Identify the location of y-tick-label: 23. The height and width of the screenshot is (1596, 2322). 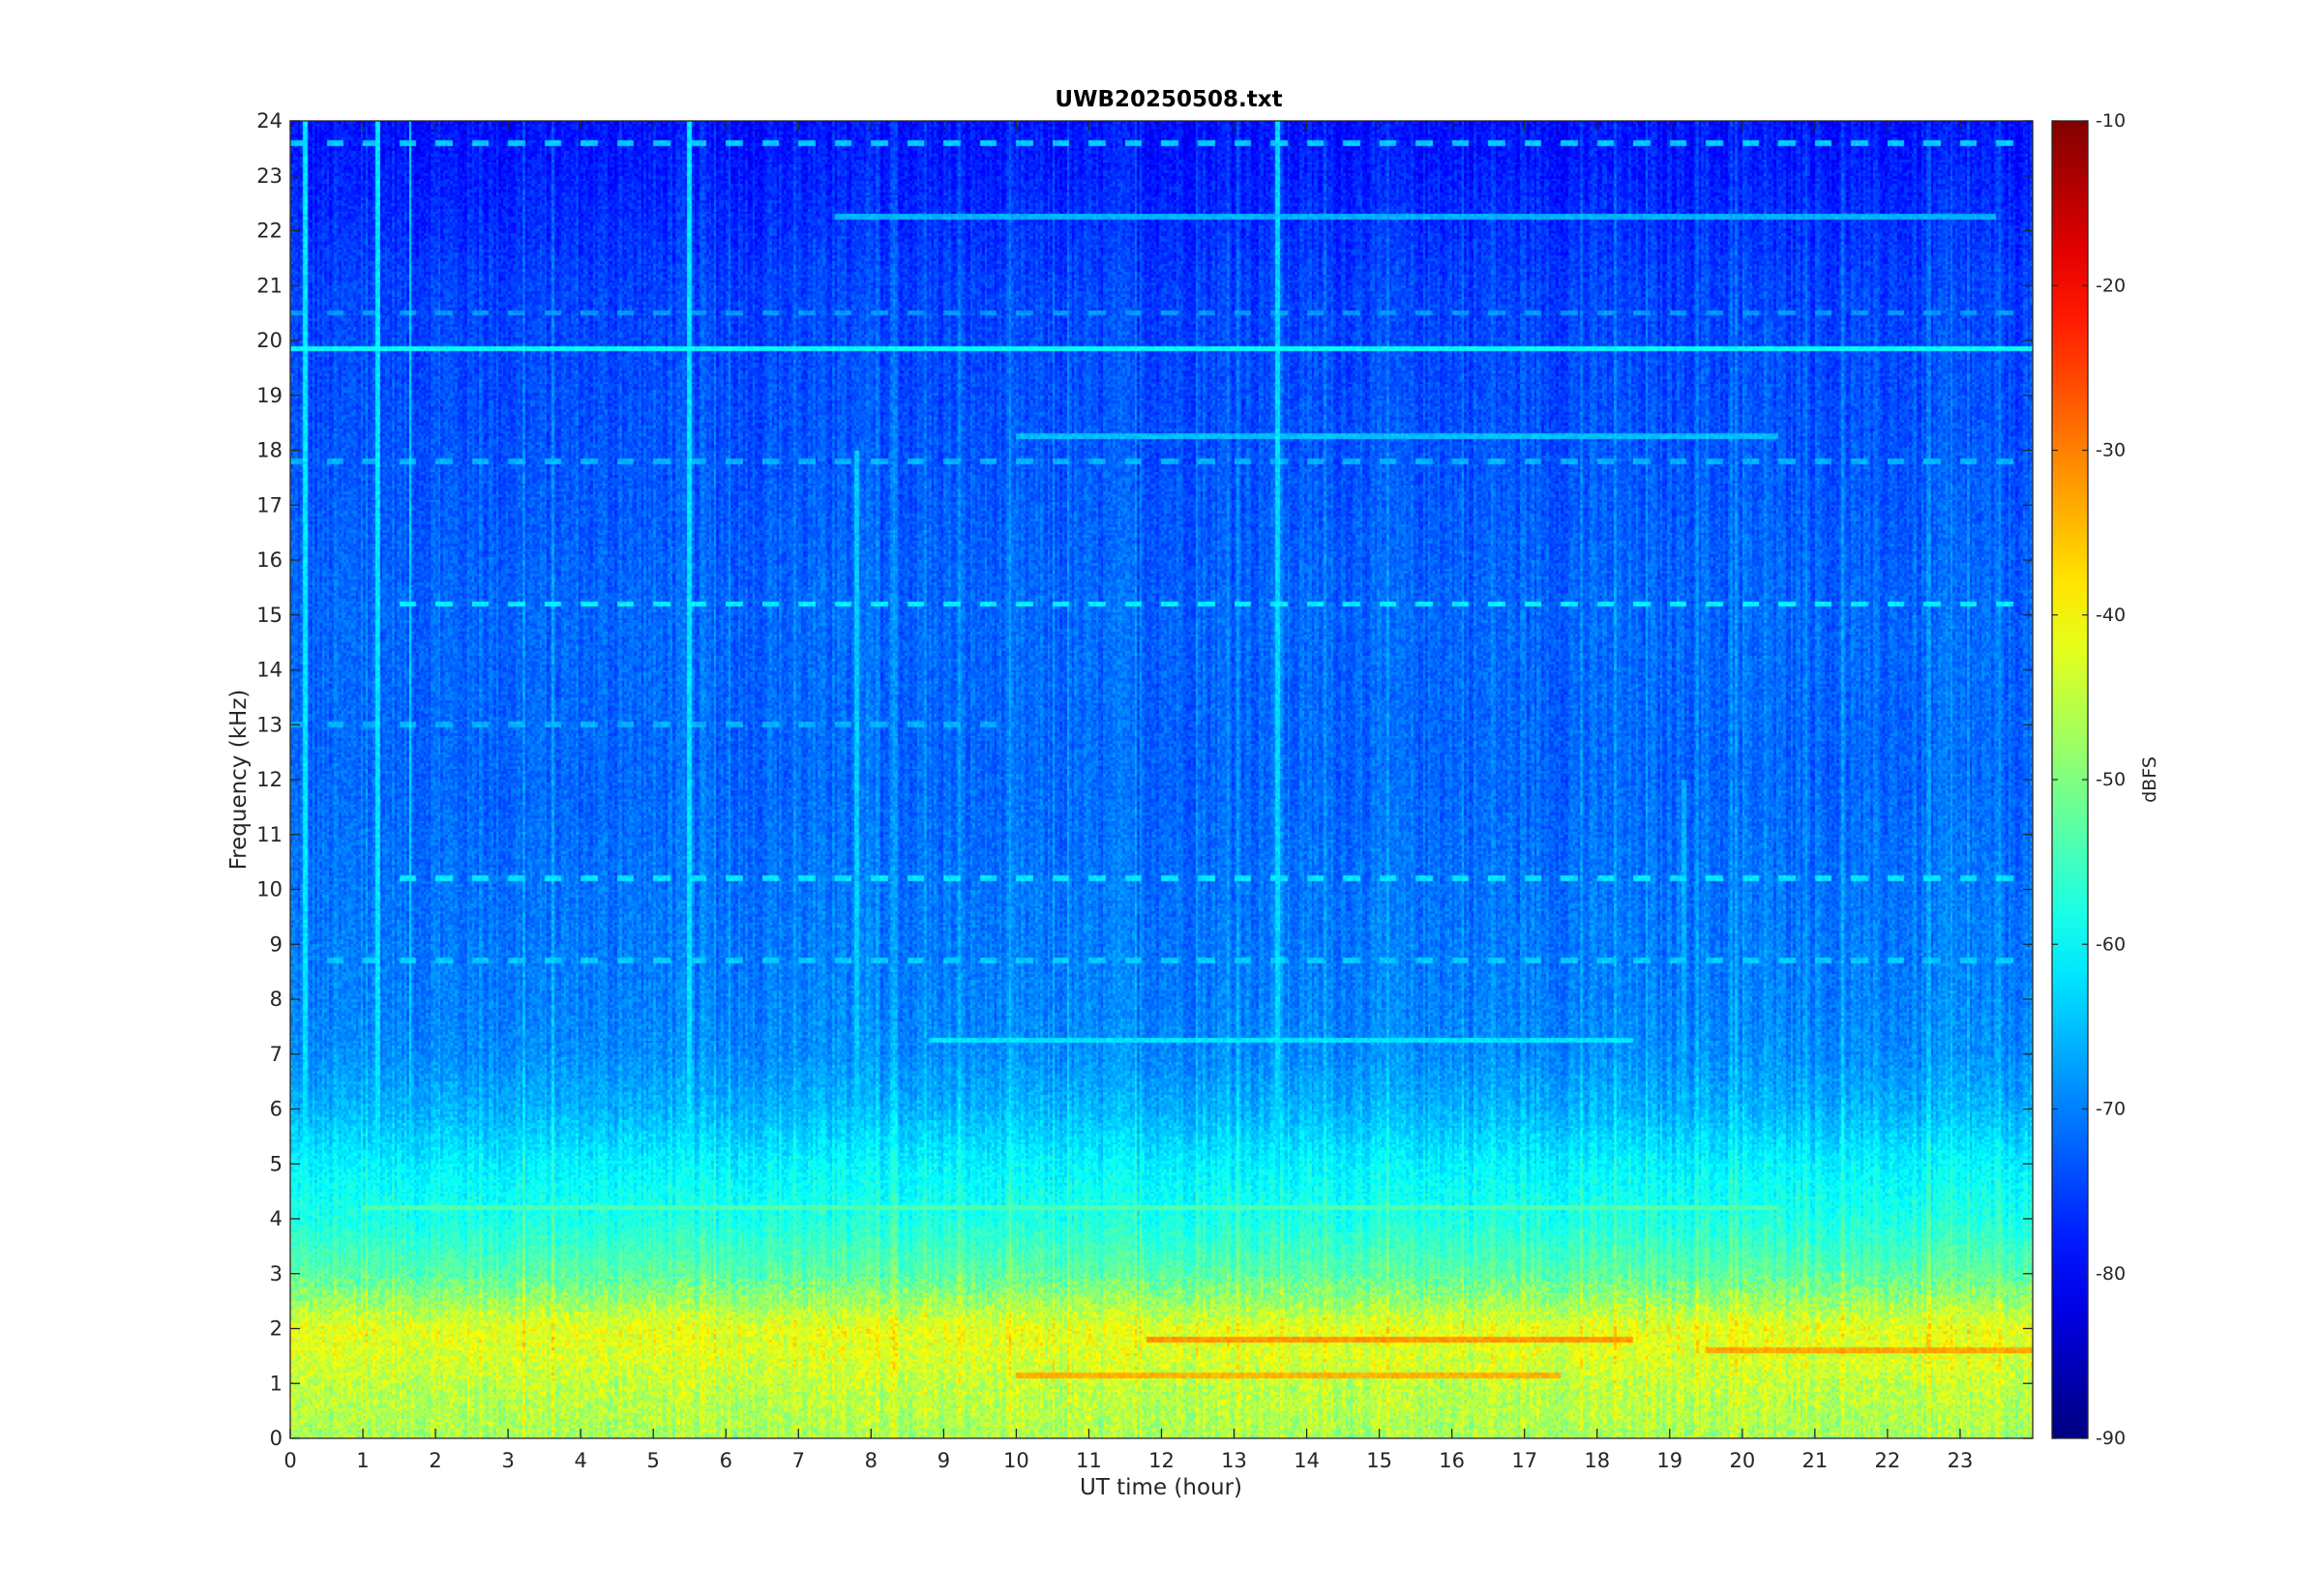
(269, 176).